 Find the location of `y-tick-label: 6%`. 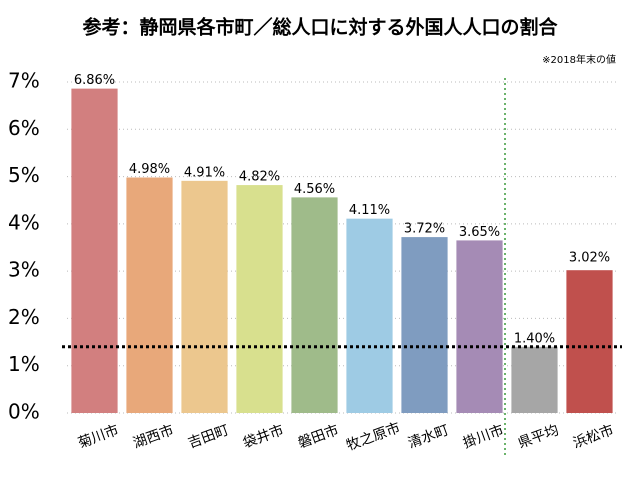

y-tick-label: 6% is located at coordinates (24, 128).